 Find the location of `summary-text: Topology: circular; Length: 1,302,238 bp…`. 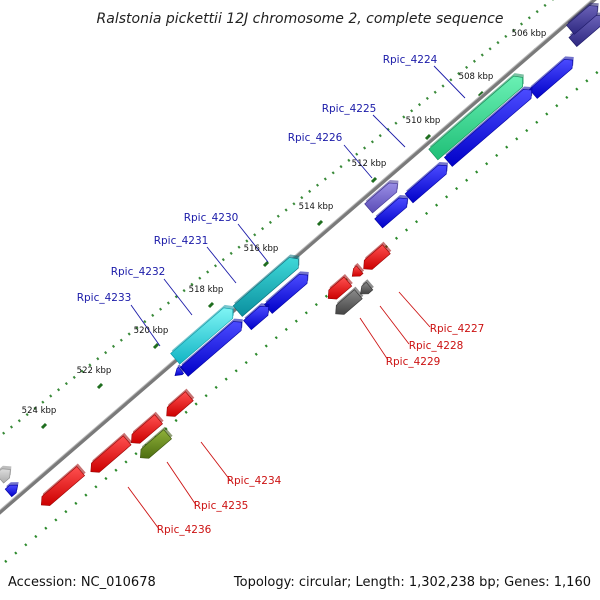

summary-text: Topology: circular; Length: 1,302,238 bp… is located at coordinates (412, 582).